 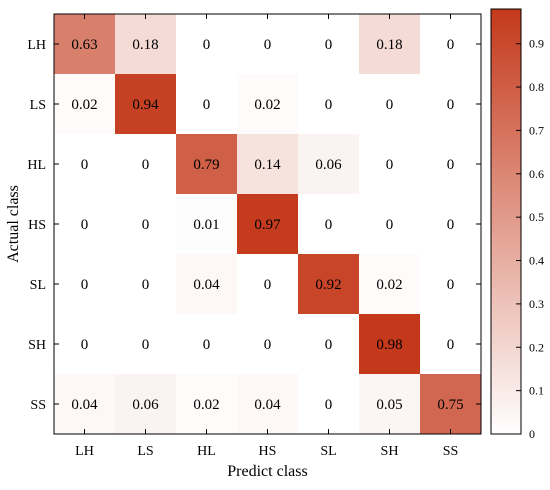 I want to click on cell-value-label: 0.98, so click(x=389, y=345).